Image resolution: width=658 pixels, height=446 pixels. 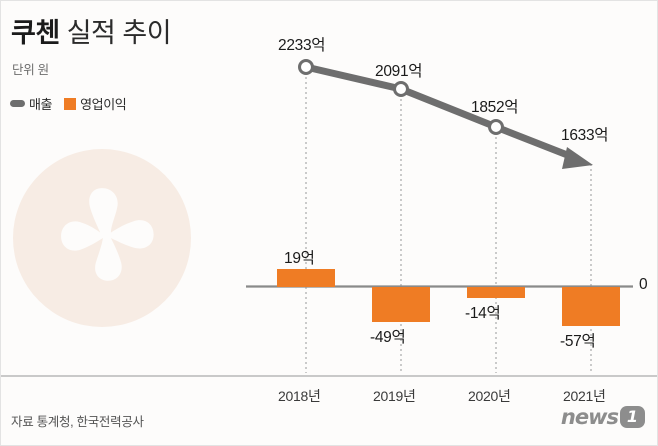 I want to click on trend-arrow-head-icon, so click(x=577, y=158).